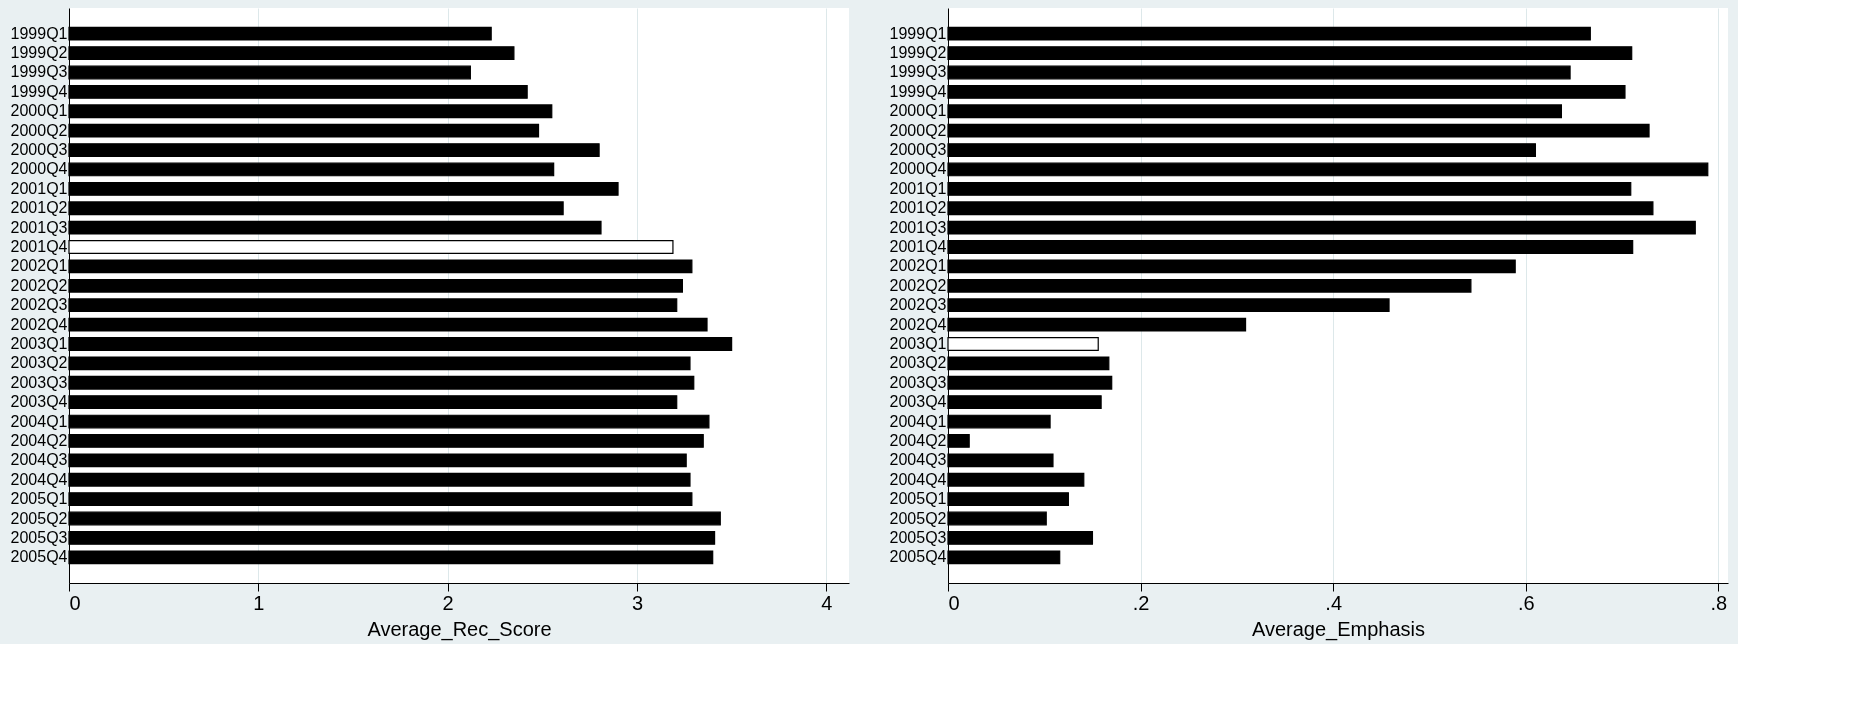 Image resolution: width=1863 pixels, height=705 pixels. What do you see at coordinates (459, 629) in the screenshot?
I see `x-axis-title: Average_Rec_Score` at bounding box center [459, 629].